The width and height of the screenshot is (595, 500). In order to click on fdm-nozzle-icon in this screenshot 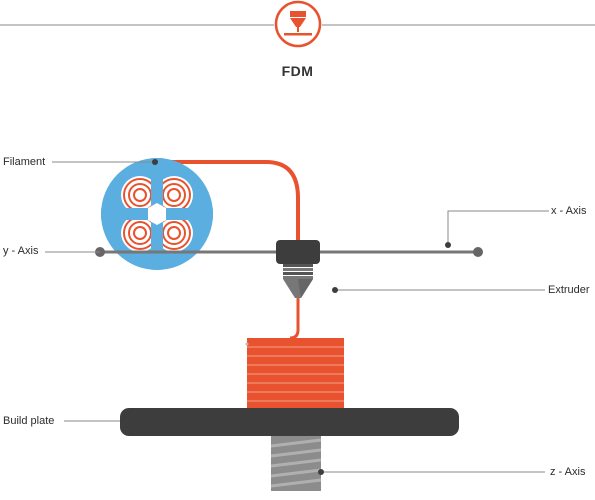, I will do `click(298, 24)`.